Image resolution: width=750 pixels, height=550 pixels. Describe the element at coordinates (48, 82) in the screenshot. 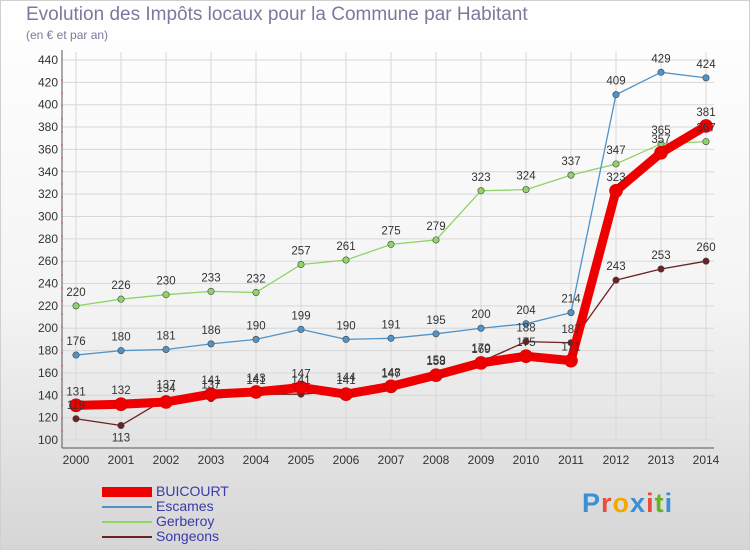

I see `y-tick-label: 420` at that location.